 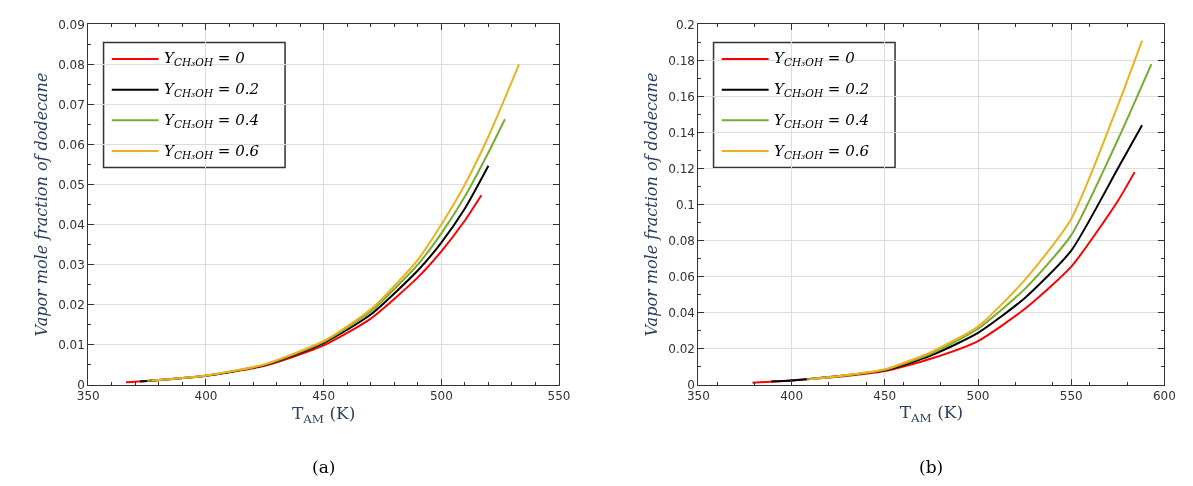 What do you see at coordinates (71, 344) in the screenshot?
I see `y-tick-label: 0.01` at bounding box center [71, 344].